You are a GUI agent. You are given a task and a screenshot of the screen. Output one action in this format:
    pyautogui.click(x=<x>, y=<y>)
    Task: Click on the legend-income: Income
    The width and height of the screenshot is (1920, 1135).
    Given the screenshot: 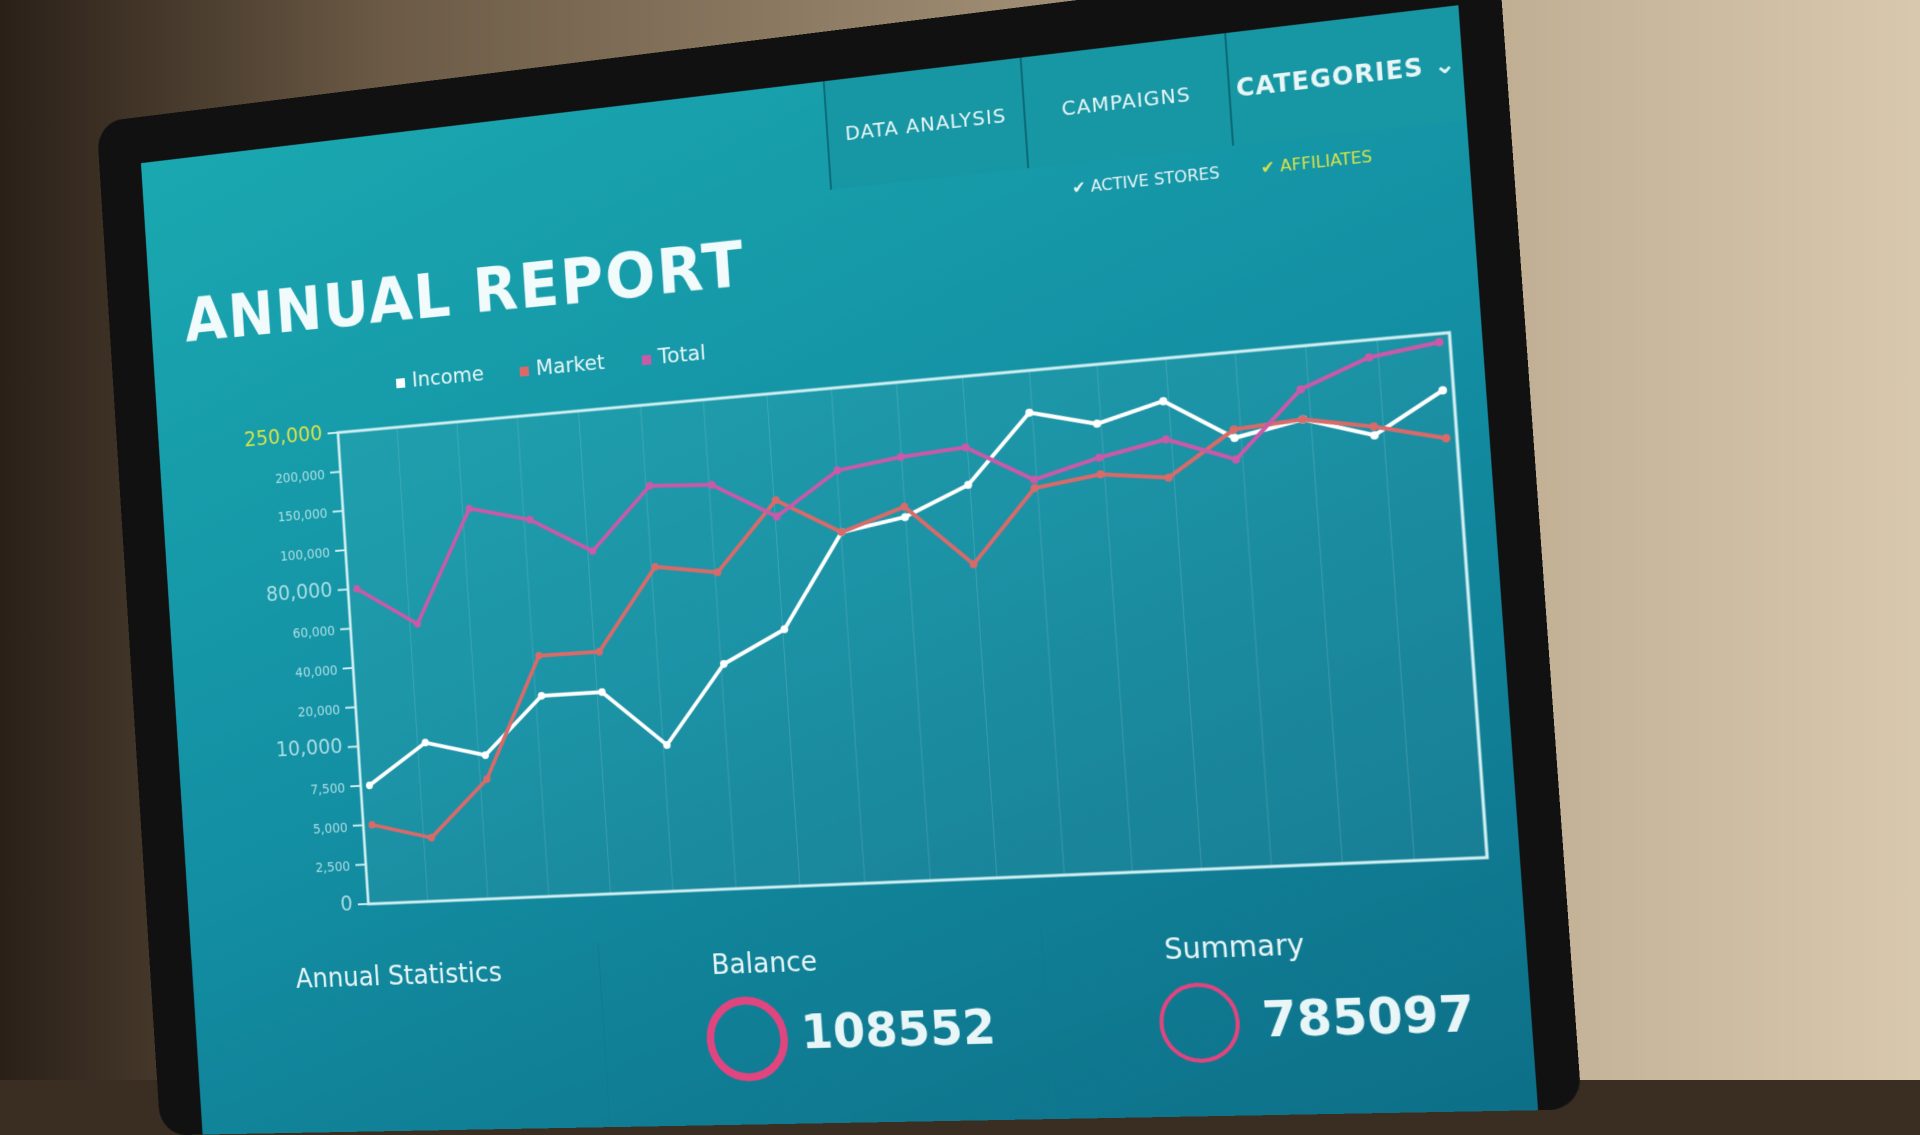 What is the action you would take?
    pyautogui.click(x=439, y=378)
    